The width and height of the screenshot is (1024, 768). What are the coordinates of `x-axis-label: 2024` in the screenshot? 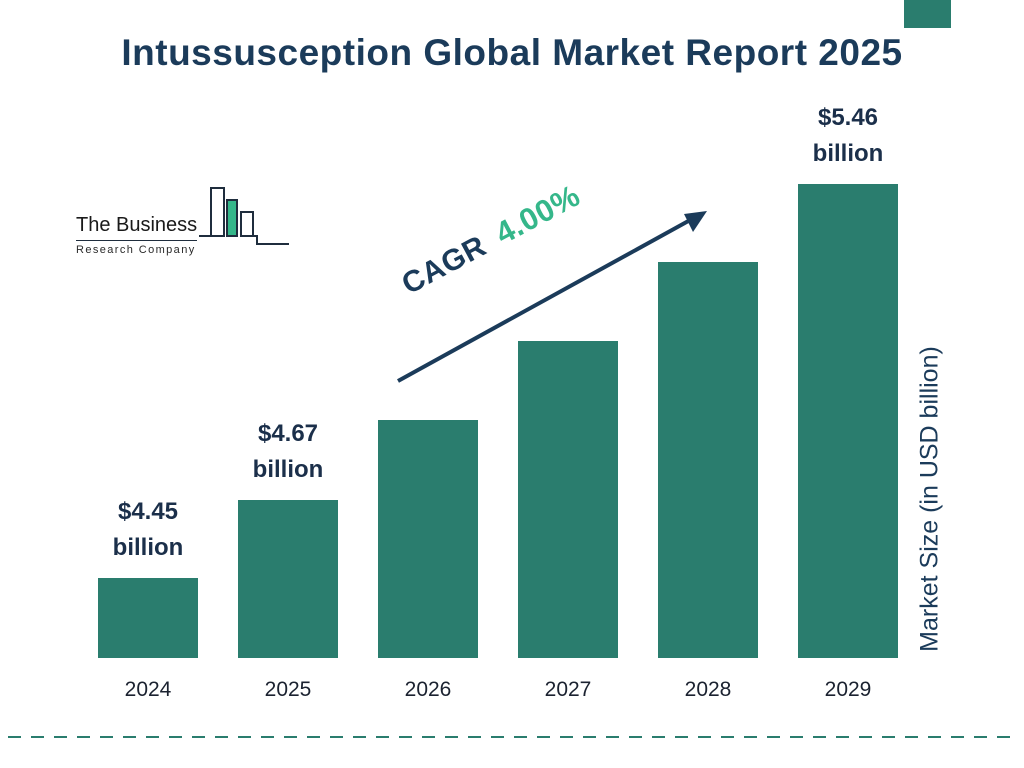 It's located at (148, 689).